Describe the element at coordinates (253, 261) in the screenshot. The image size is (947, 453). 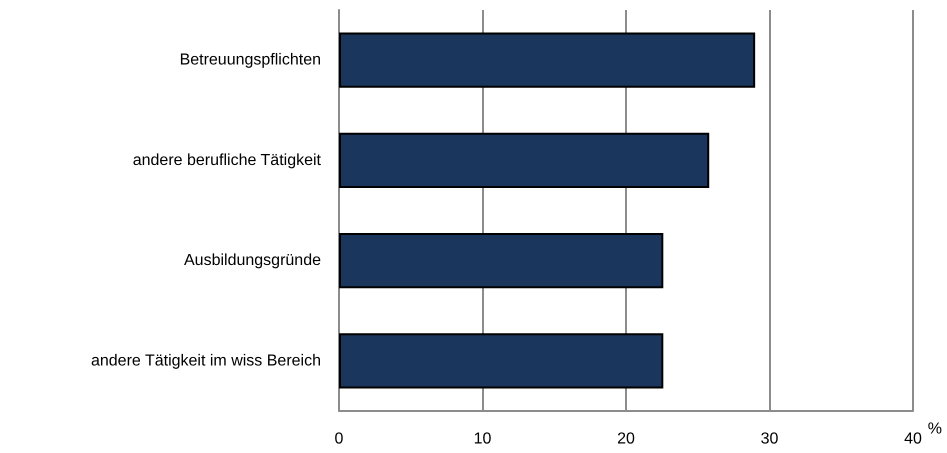
I see `y-tick-label: Ausbildungsgründe` at that location.